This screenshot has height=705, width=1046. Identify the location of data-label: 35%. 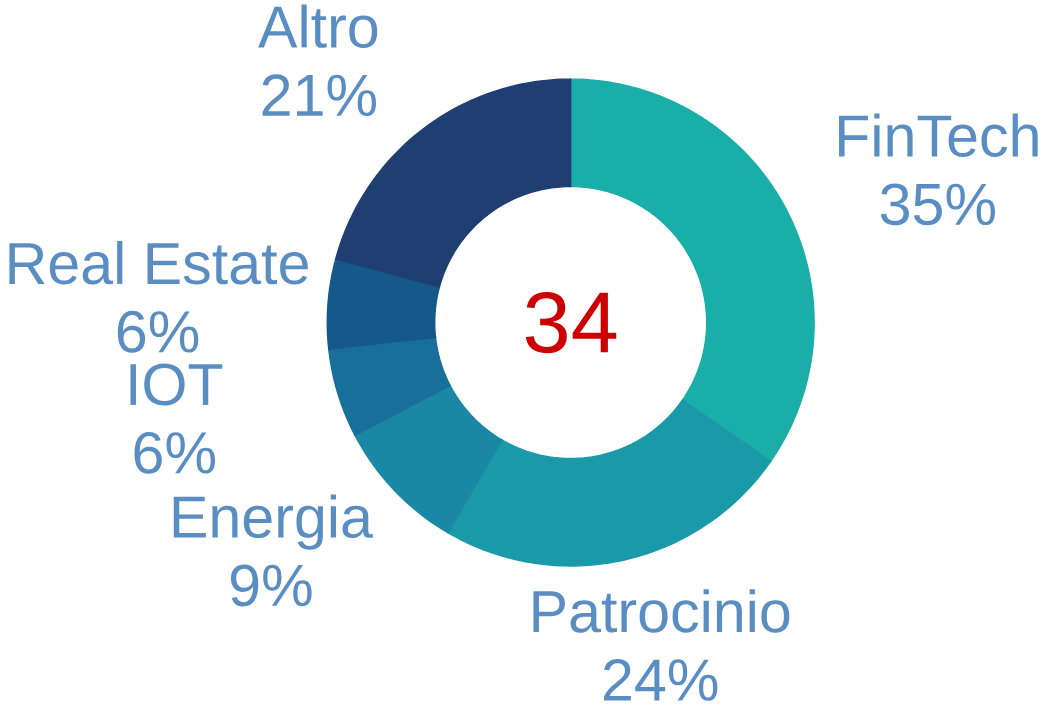
(937, 204).